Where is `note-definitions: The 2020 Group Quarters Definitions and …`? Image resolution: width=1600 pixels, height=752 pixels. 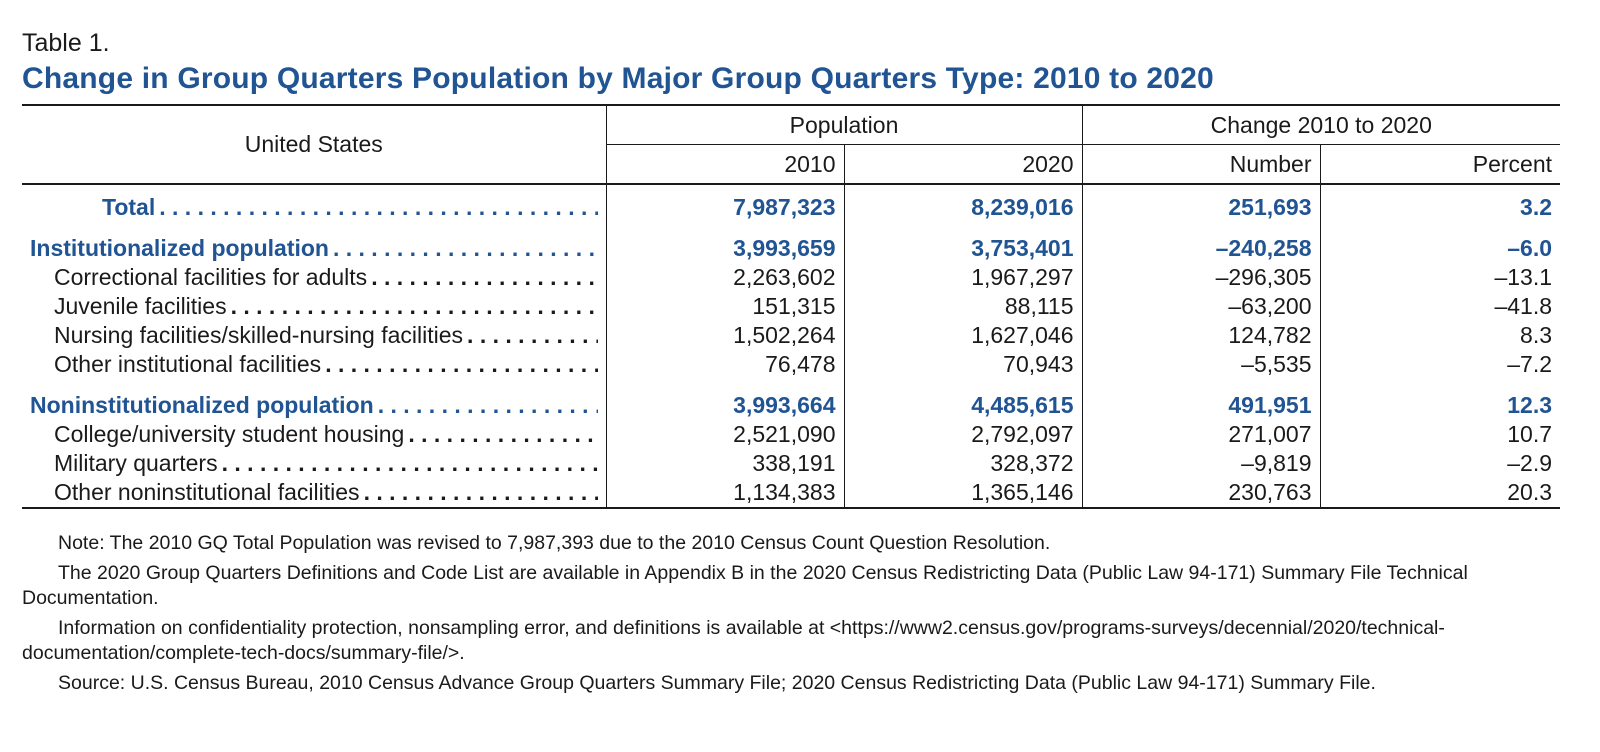
note-definitions: The 2020 Group Quarters Definitions and … is located at coordinates (745, 585).